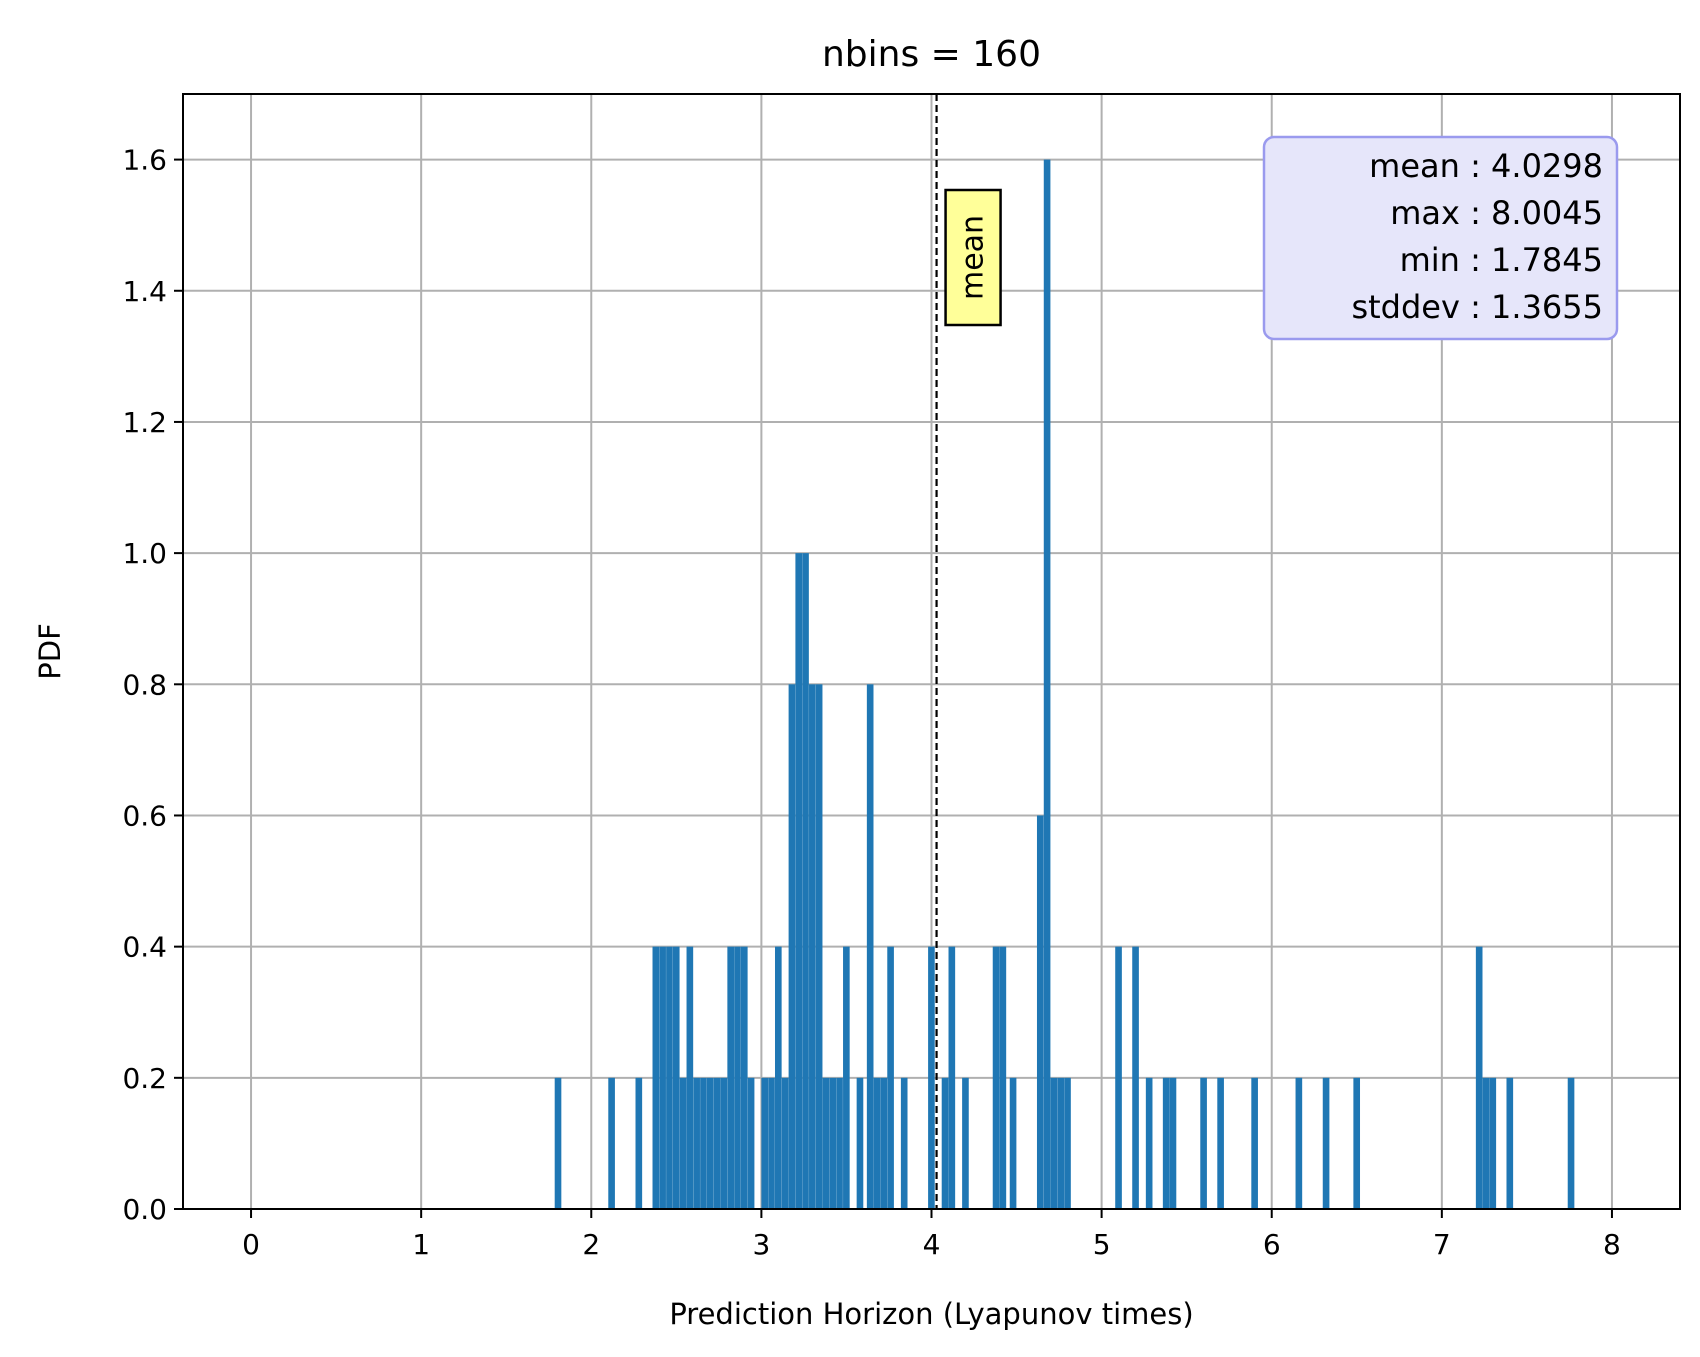 This screenshot has height=1357, width=1700. Describe the element at coordinates (144, 684) in the screenshot. I see `y-tick-label: 0.8` at that location.